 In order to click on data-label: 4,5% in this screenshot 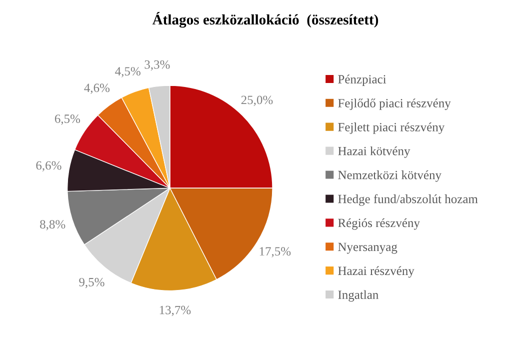, I will do `click(127, 72)`.